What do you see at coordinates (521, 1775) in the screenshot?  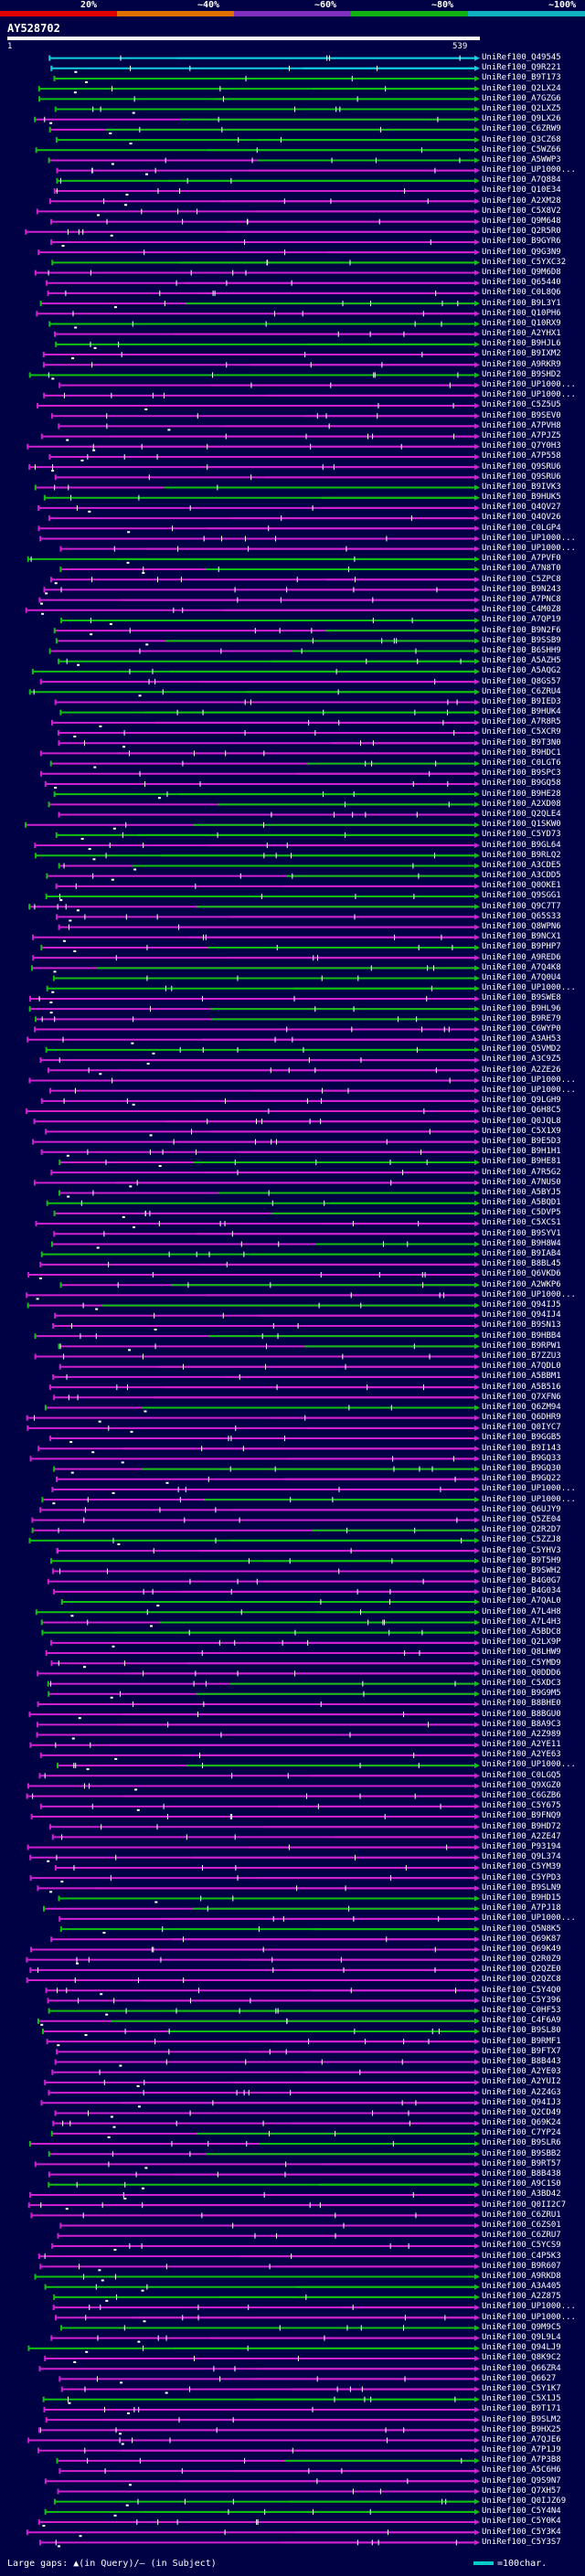 I see `hit-label: UniRef100_C0LGQ5` at bounding box center [521, 1775].